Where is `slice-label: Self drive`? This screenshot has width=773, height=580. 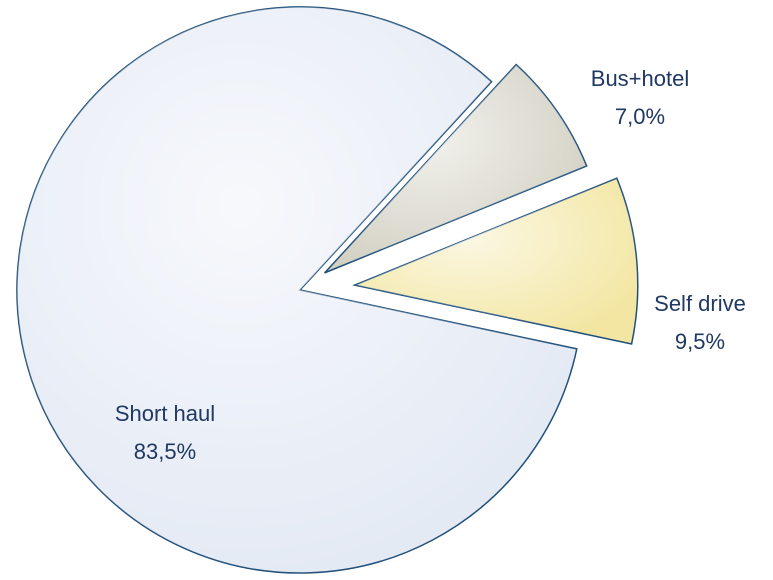
slice-label: Self drive is located at coordinates (700, 303).